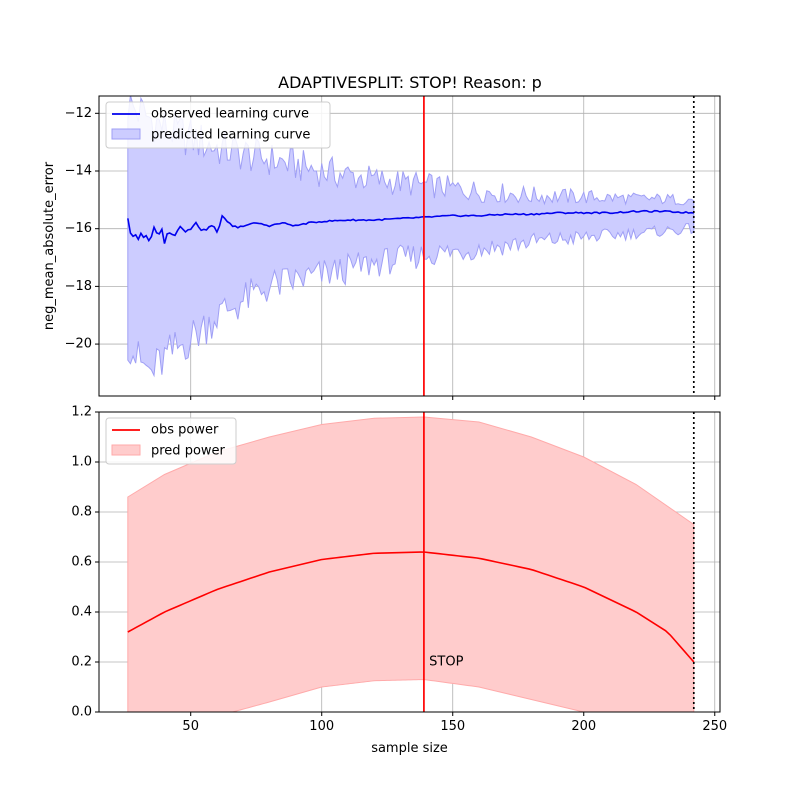  What do you see at coordinates (410, 226) in the screenshot?
I see `observed-curve-line` at bounding box center [410, 226].